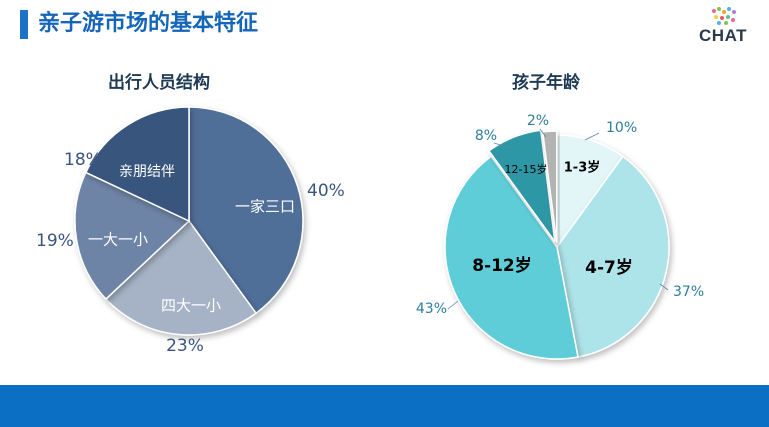  I want to click on slice-percent-label: 40%, so click(326, 191).